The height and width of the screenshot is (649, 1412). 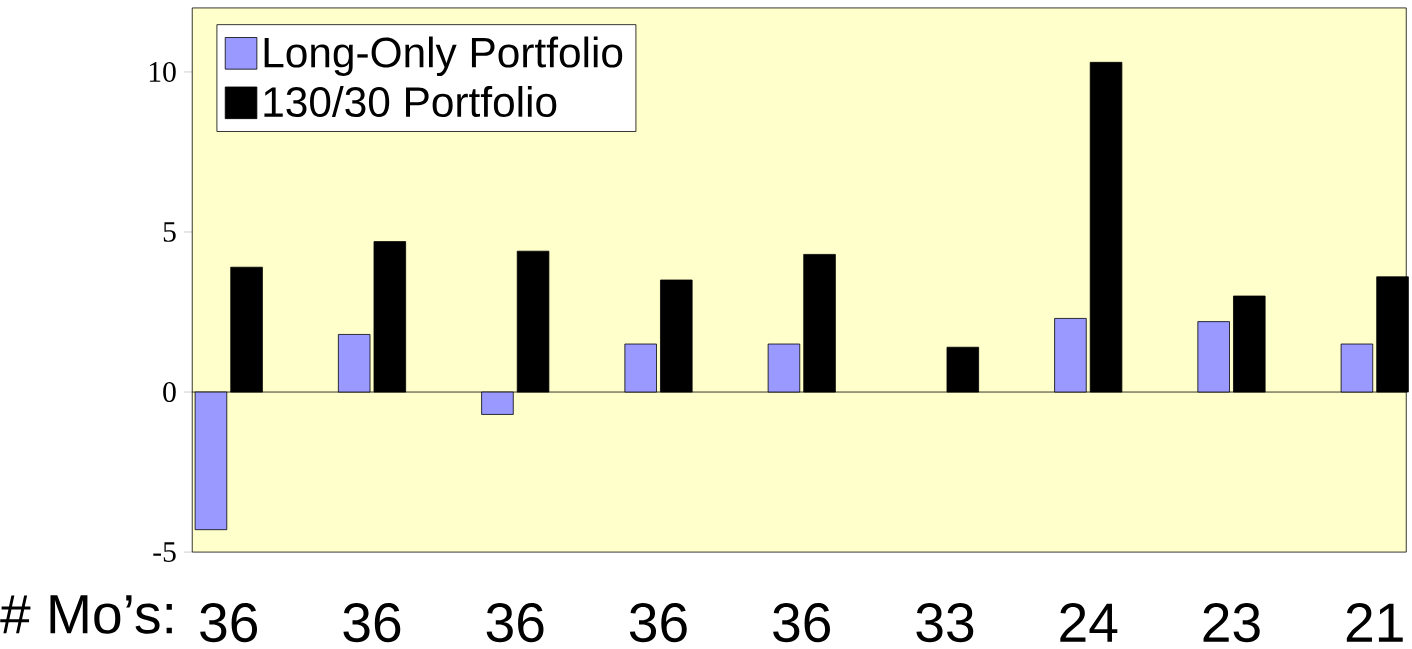 I want to click on y-tick-label: -5, so click(x=164, y=552).